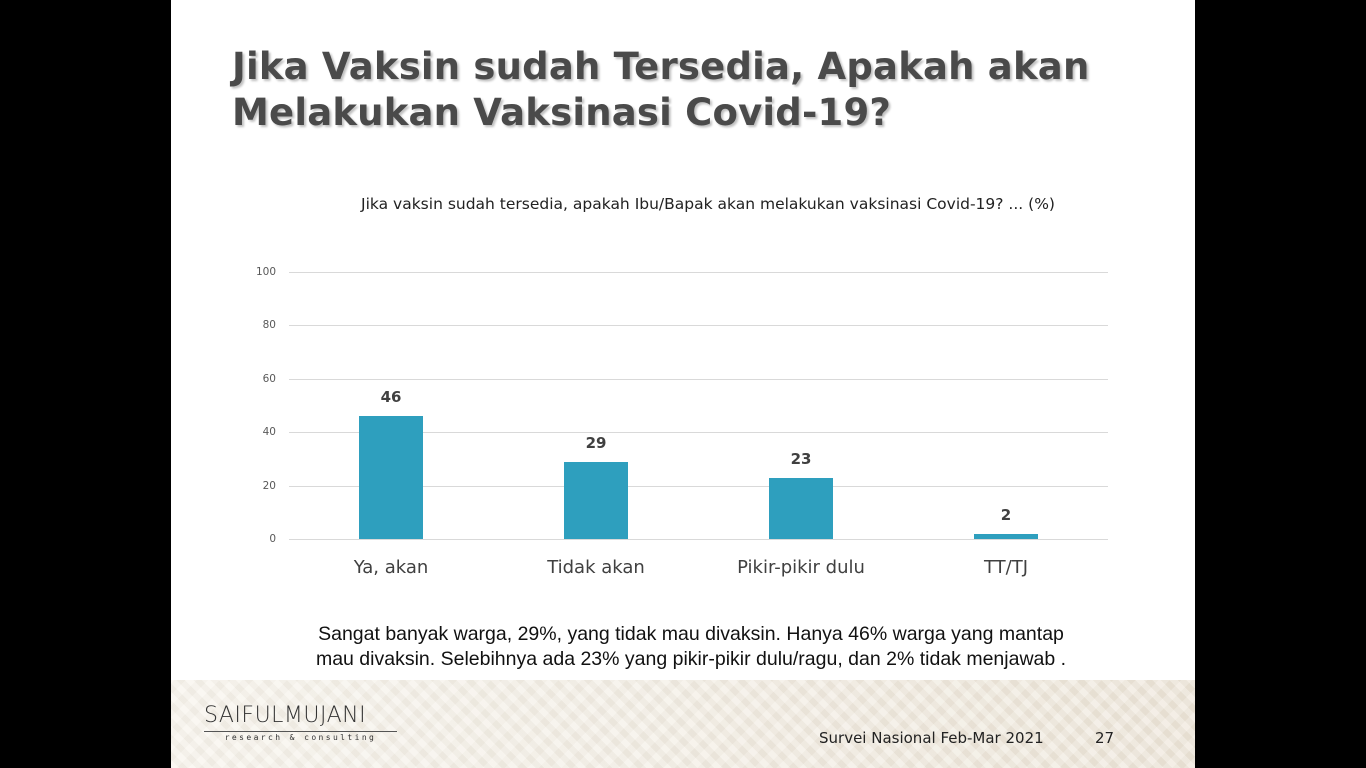  I want to click on logo-name: SAIFULMUJANI, so click(285, 715).